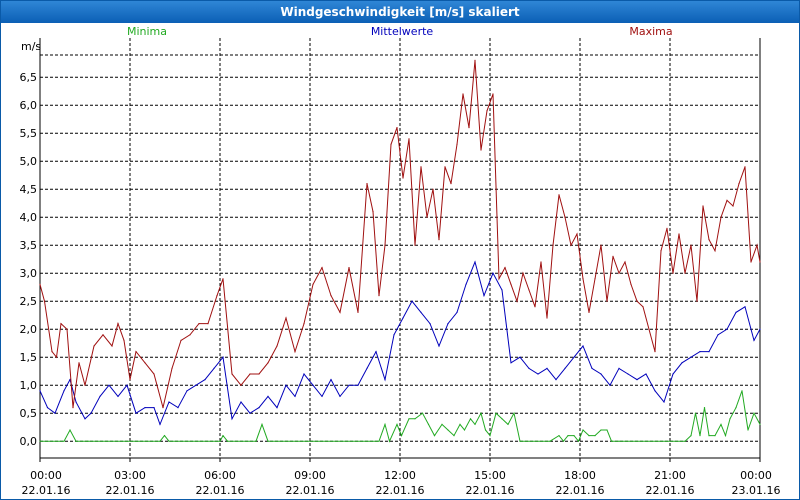 This screenshot has width=800, height=500. I want to click on y-tick-label: 3,0, so click(29, 273).